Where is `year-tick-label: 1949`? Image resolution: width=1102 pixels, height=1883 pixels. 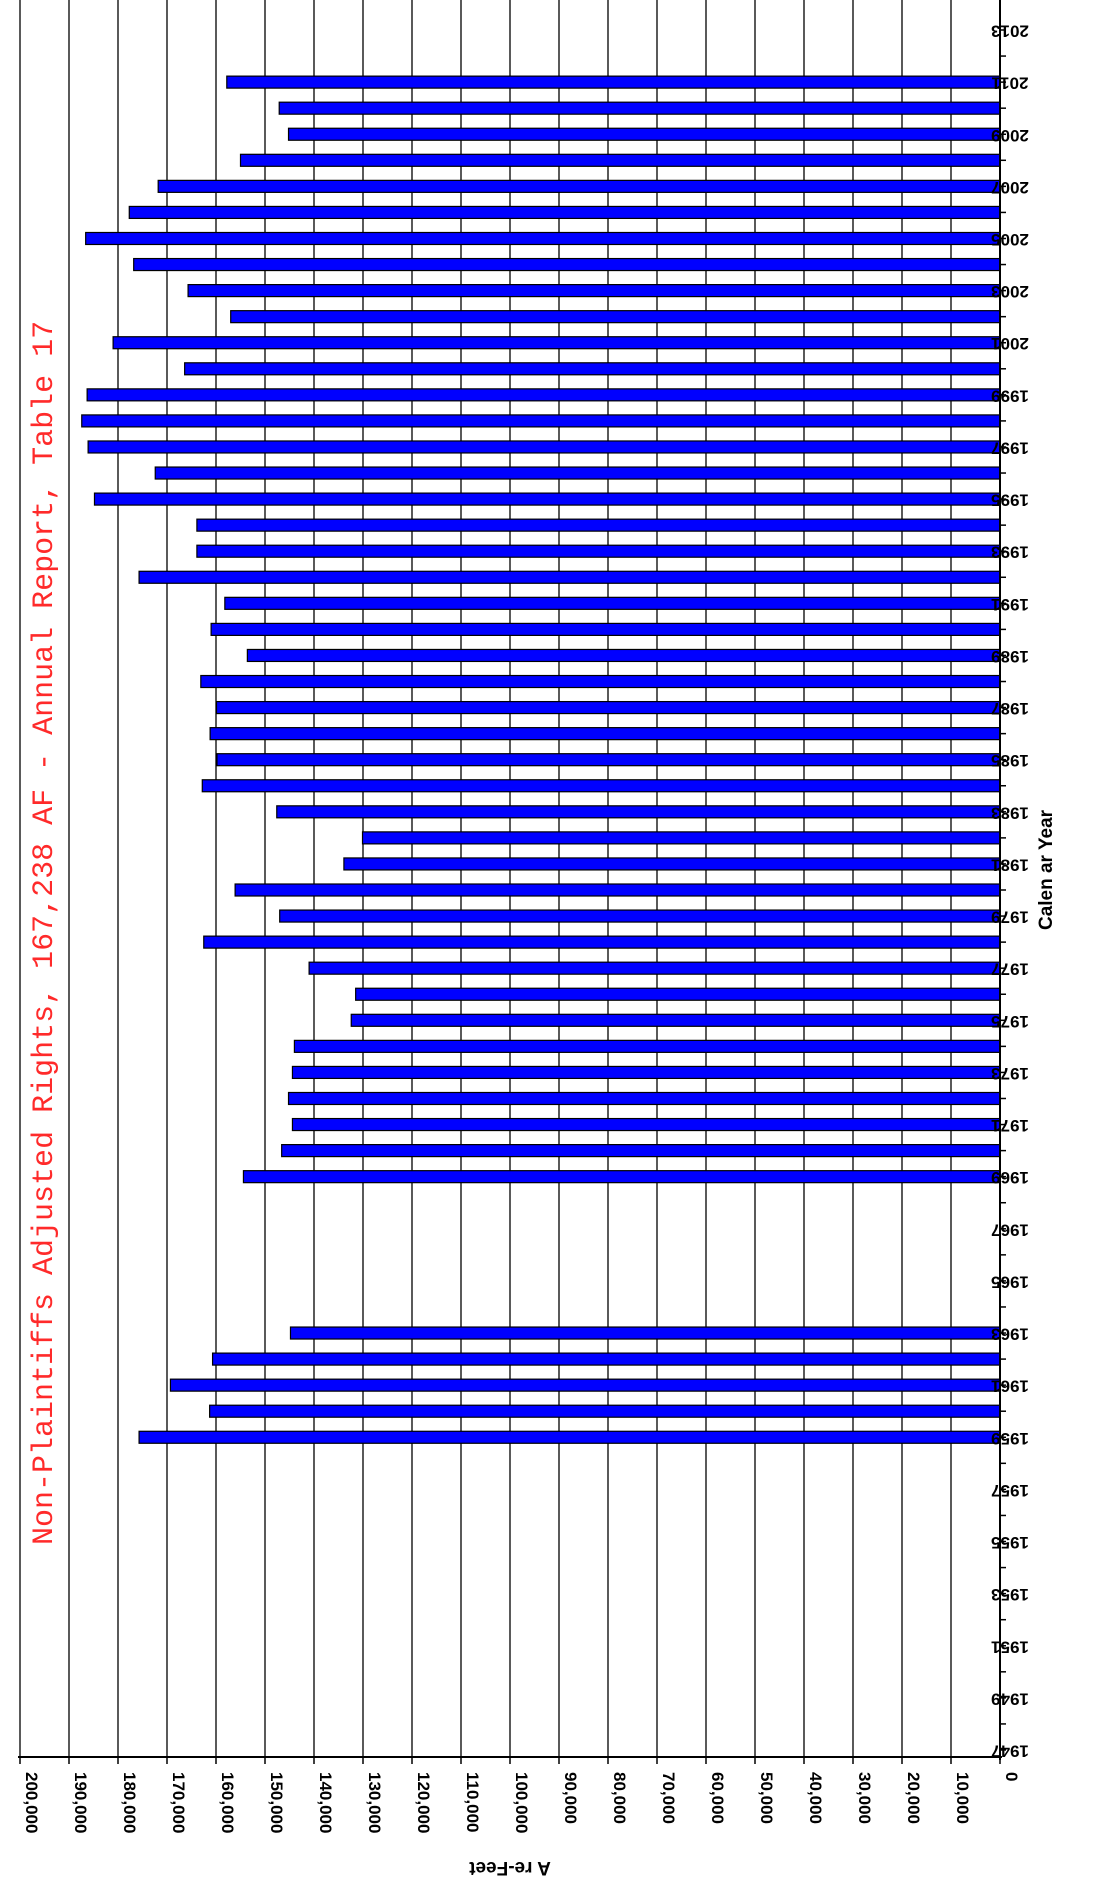
year-tick-label: 1949 is located at coordinates (1010, 1698).